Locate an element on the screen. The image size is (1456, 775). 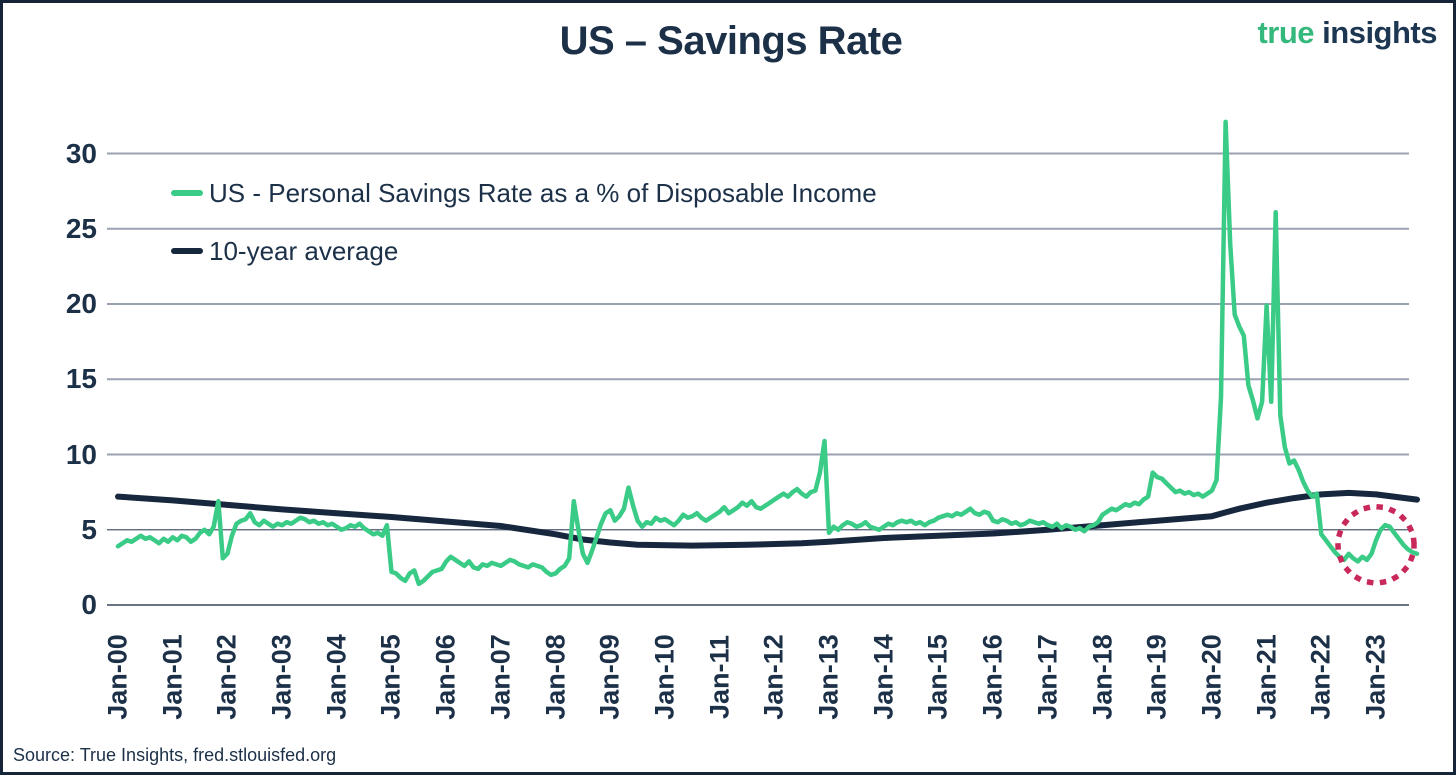
y-axis-label: 5 is located at coordinates (89, 529).